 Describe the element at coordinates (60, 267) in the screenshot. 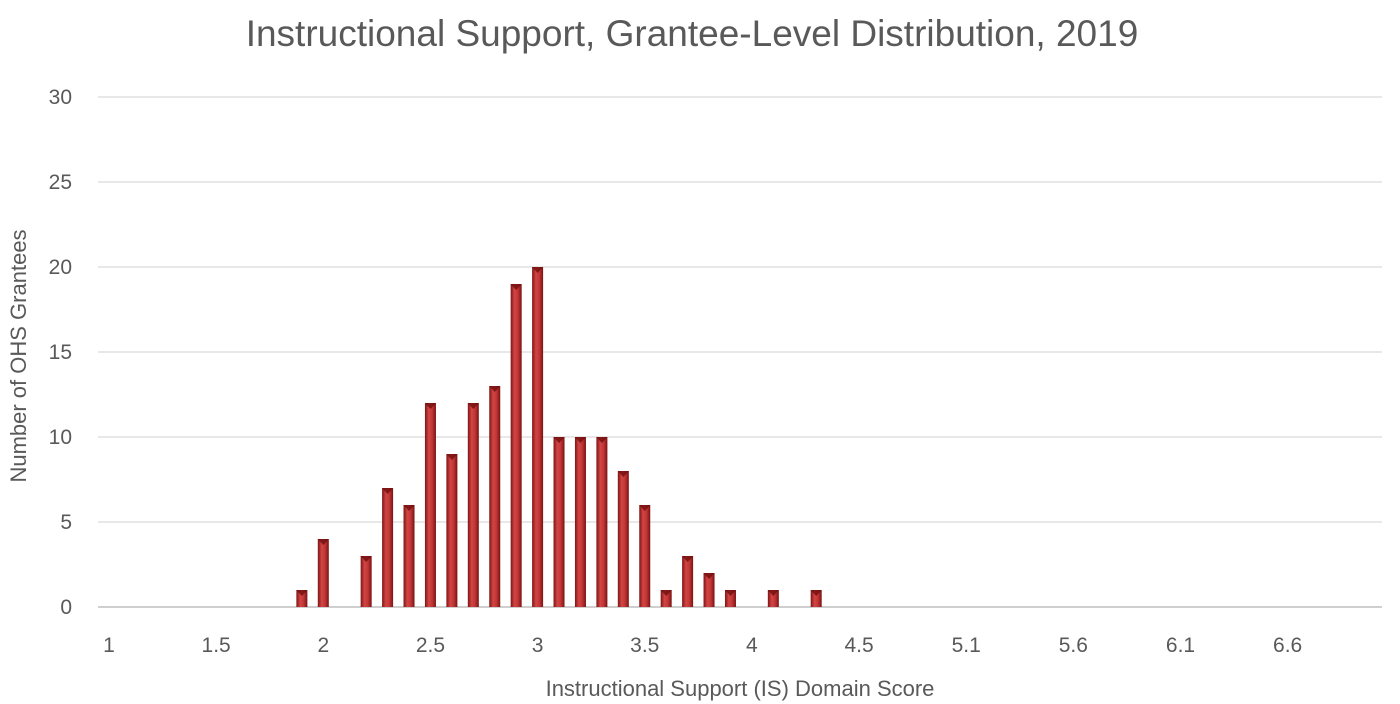

I see `y-tick-label: 20` at that location.